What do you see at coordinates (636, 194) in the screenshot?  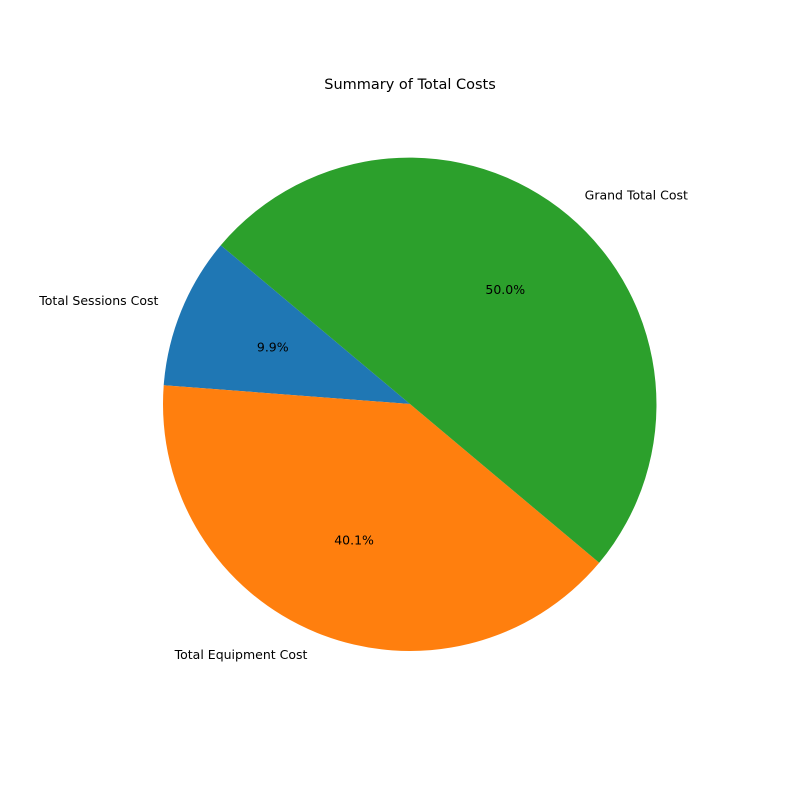 I see `slice-label-3: Grand Total Cost` at bounding box center [636, 194].